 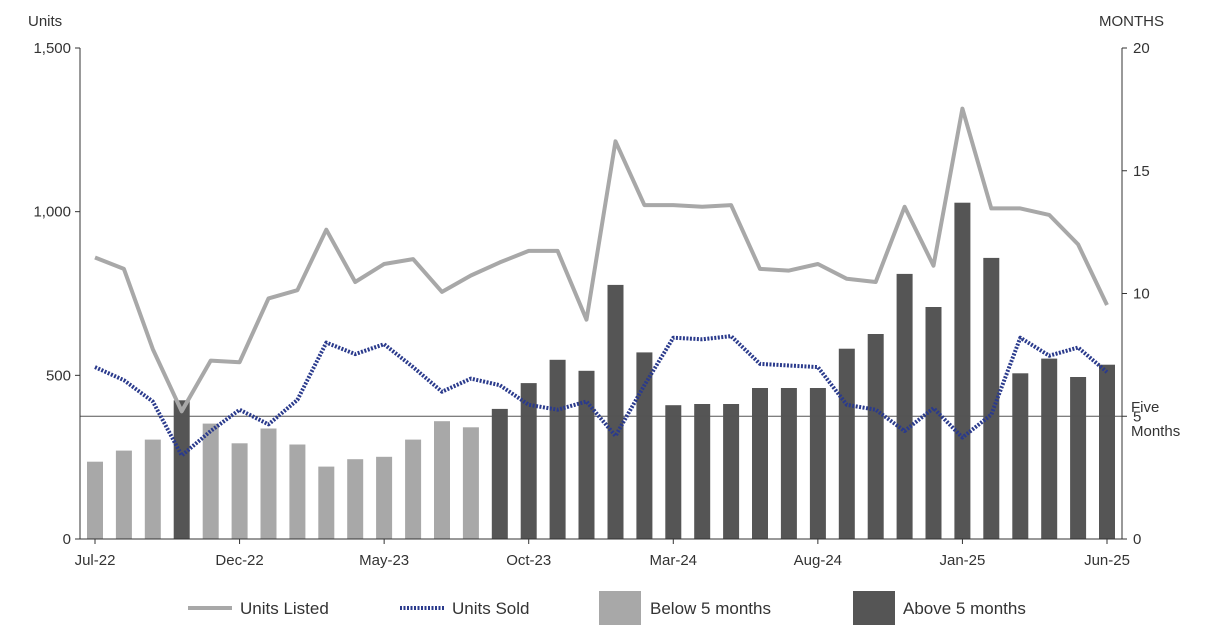 I want to click on x-tick-label: Jan-25, so click(x=962, y=560).